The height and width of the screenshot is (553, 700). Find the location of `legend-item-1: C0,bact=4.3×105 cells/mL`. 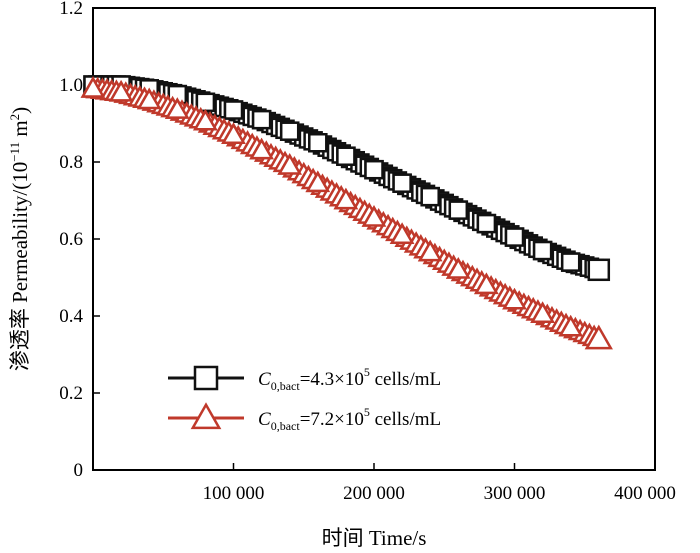

legend-item-1: C0,bact=4.3×105 cells/mL is located at coordinates (304, 379).